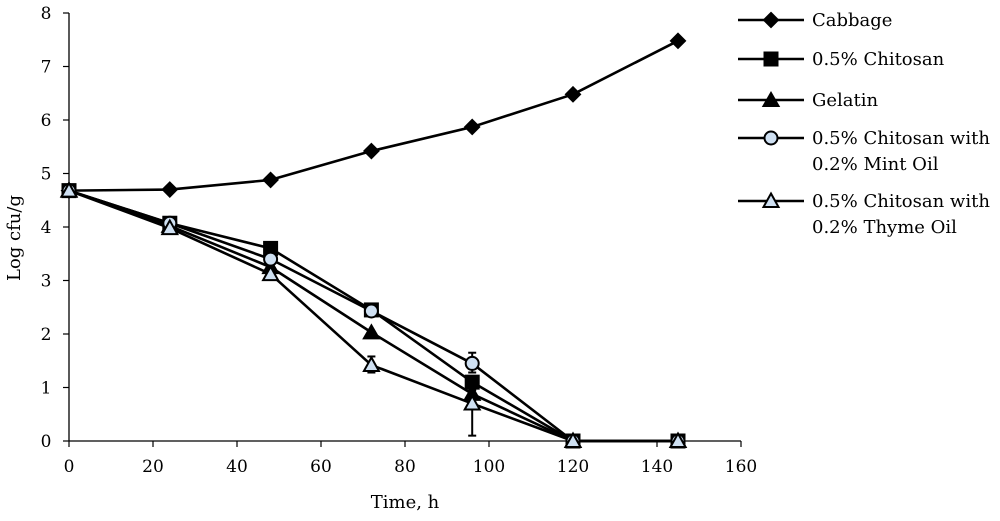 The height and width of the screenshot is (521, 1000). Describe the element at coordinates (852, 20) in the screenshot. I see `legend-label: Cabbage` at that location.